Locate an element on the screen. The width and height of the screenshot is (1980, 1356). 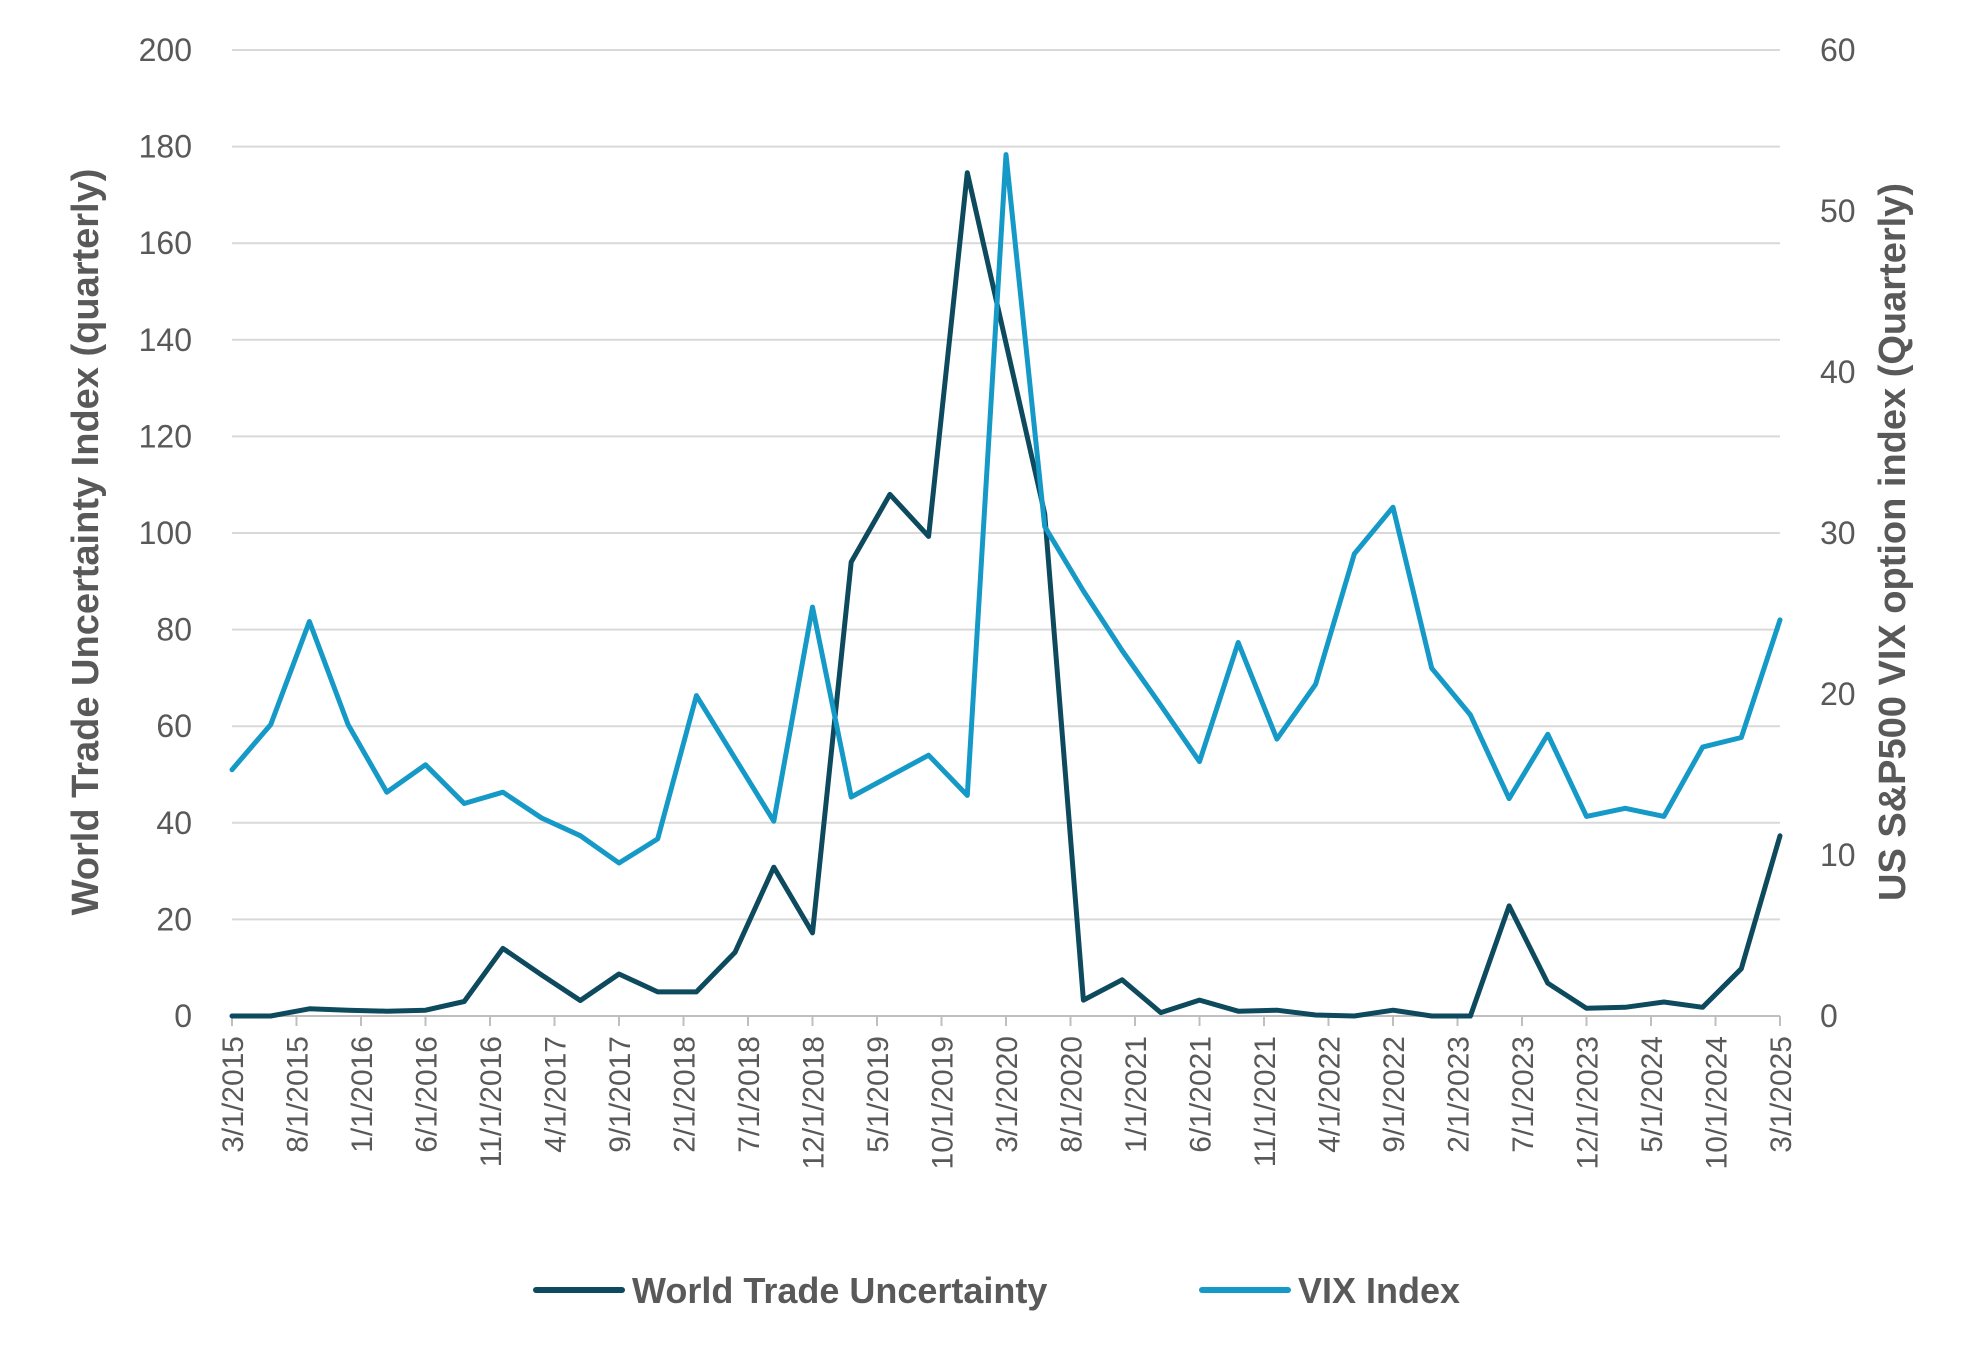
right-tick-label: 10 is located at coordinates (1838, 855).